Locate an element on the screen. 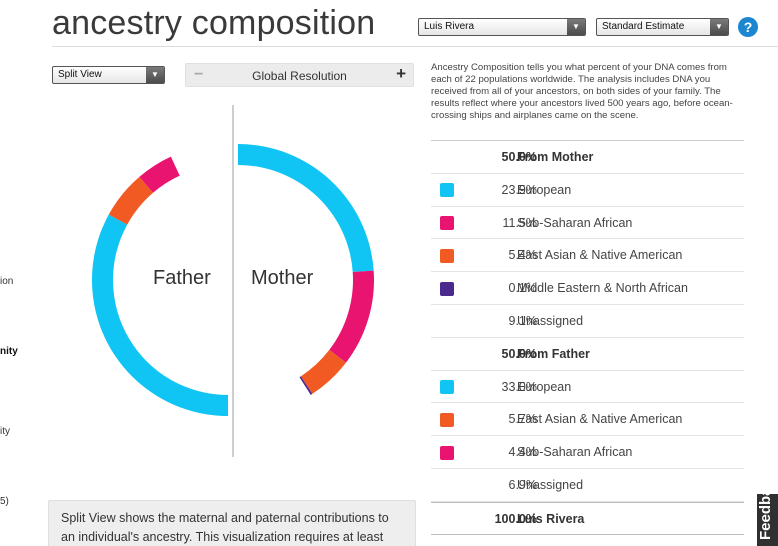 This screenshot has width=778, height=546. father-label: Father is located at coordinates (182, 278).